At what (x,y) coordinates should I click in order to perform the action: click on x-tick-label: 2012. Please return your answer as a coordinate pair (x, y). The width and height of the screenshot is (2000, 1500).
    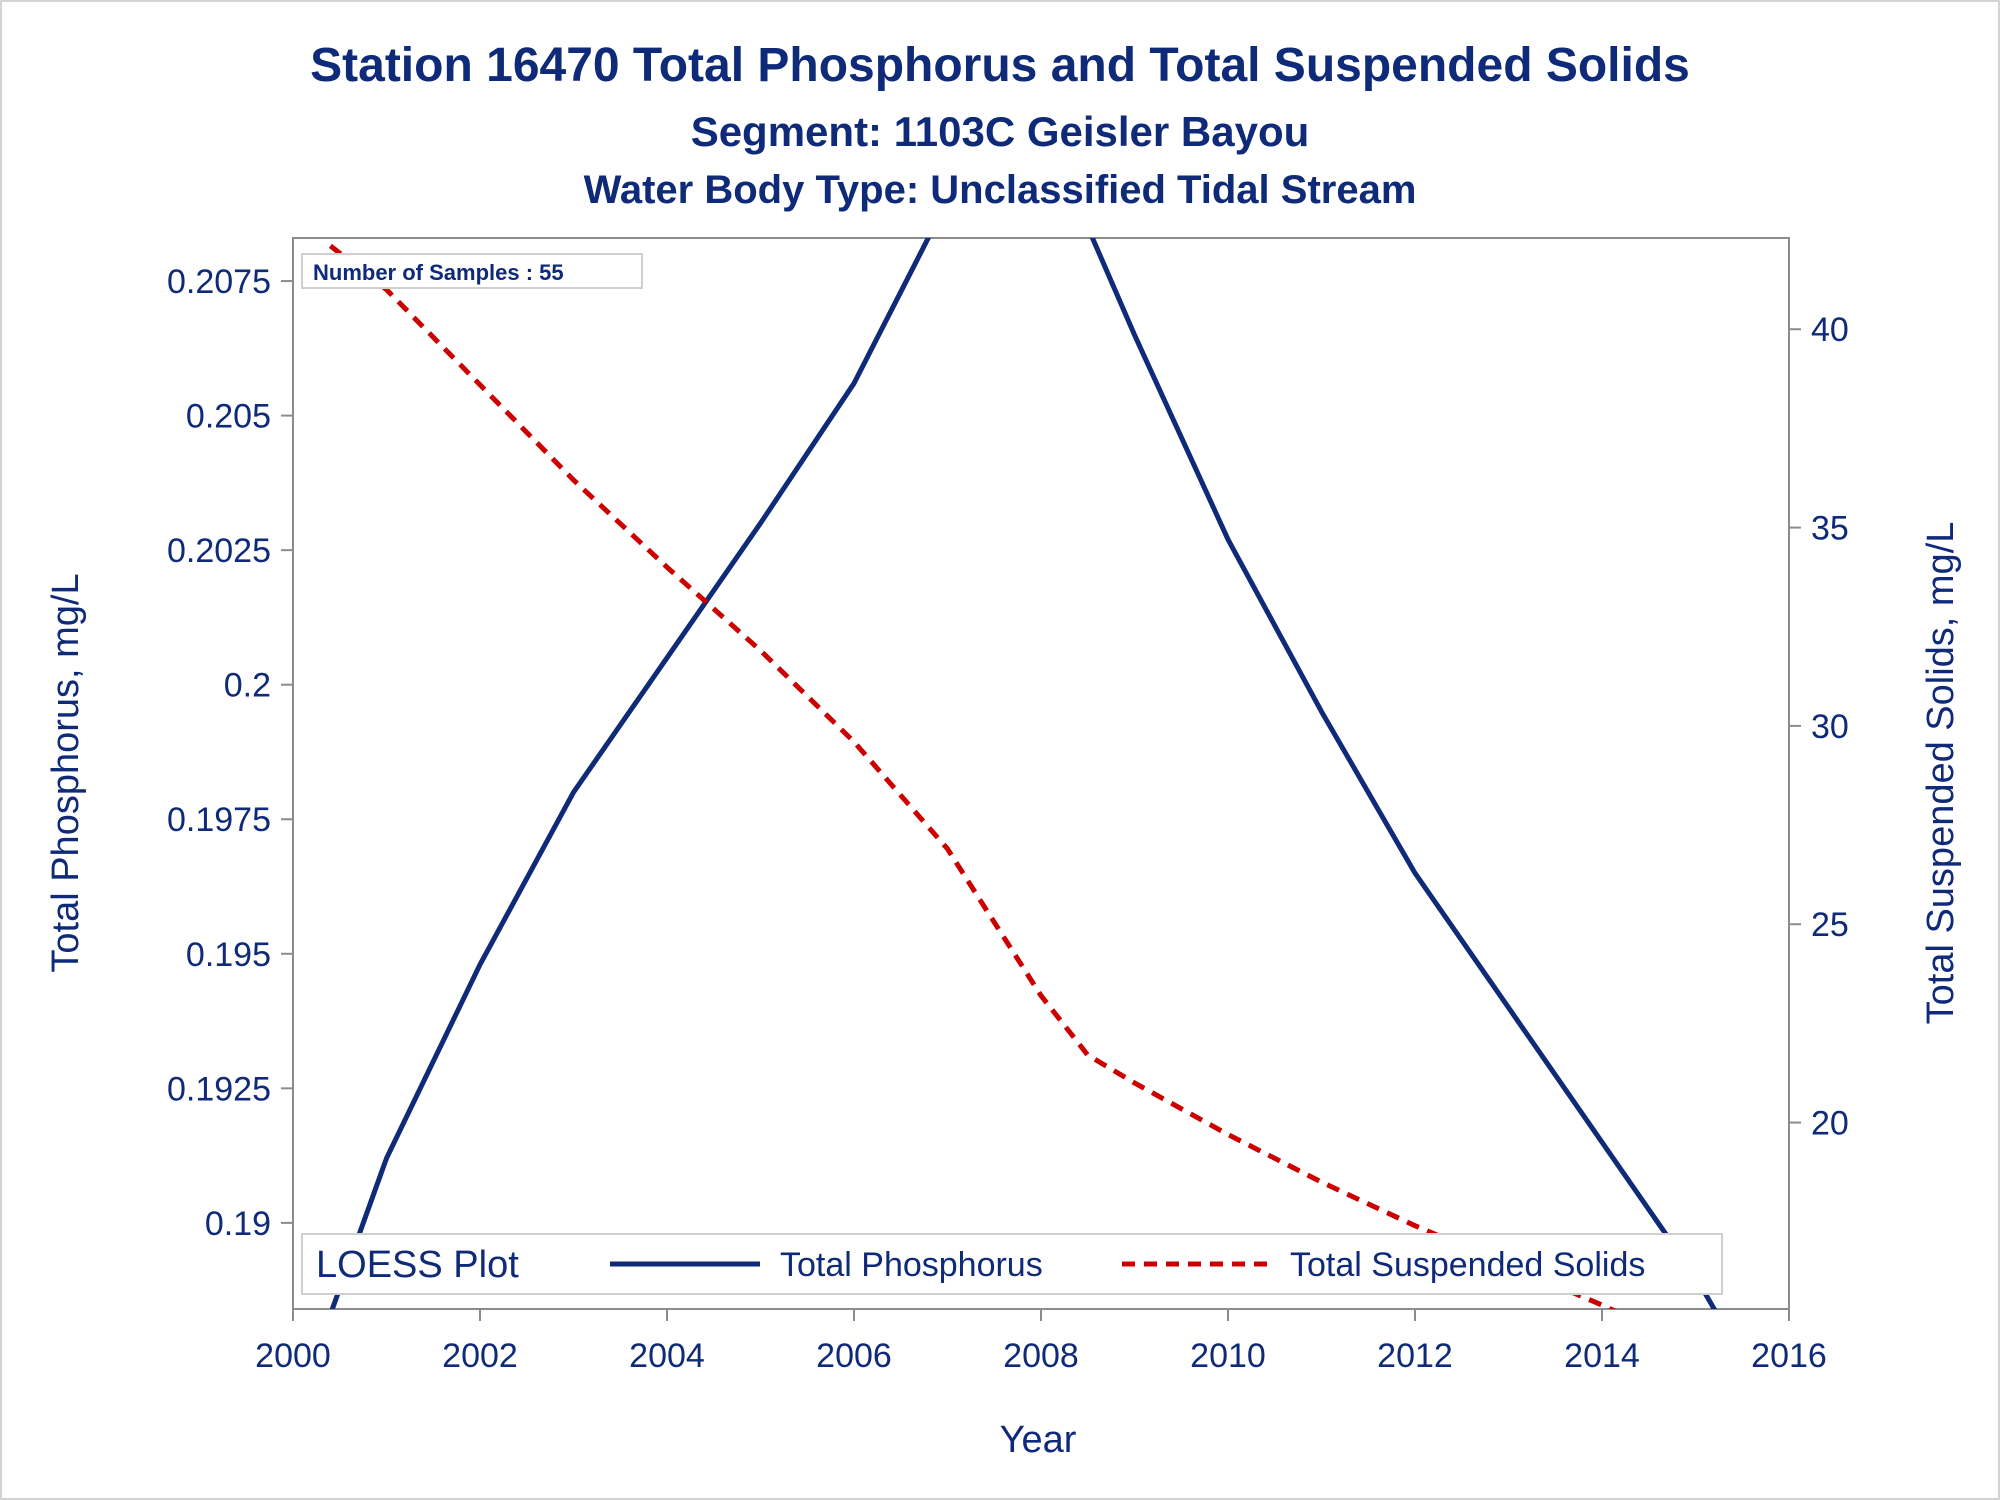
    Looking at the image, I should click on (1415, 1356).